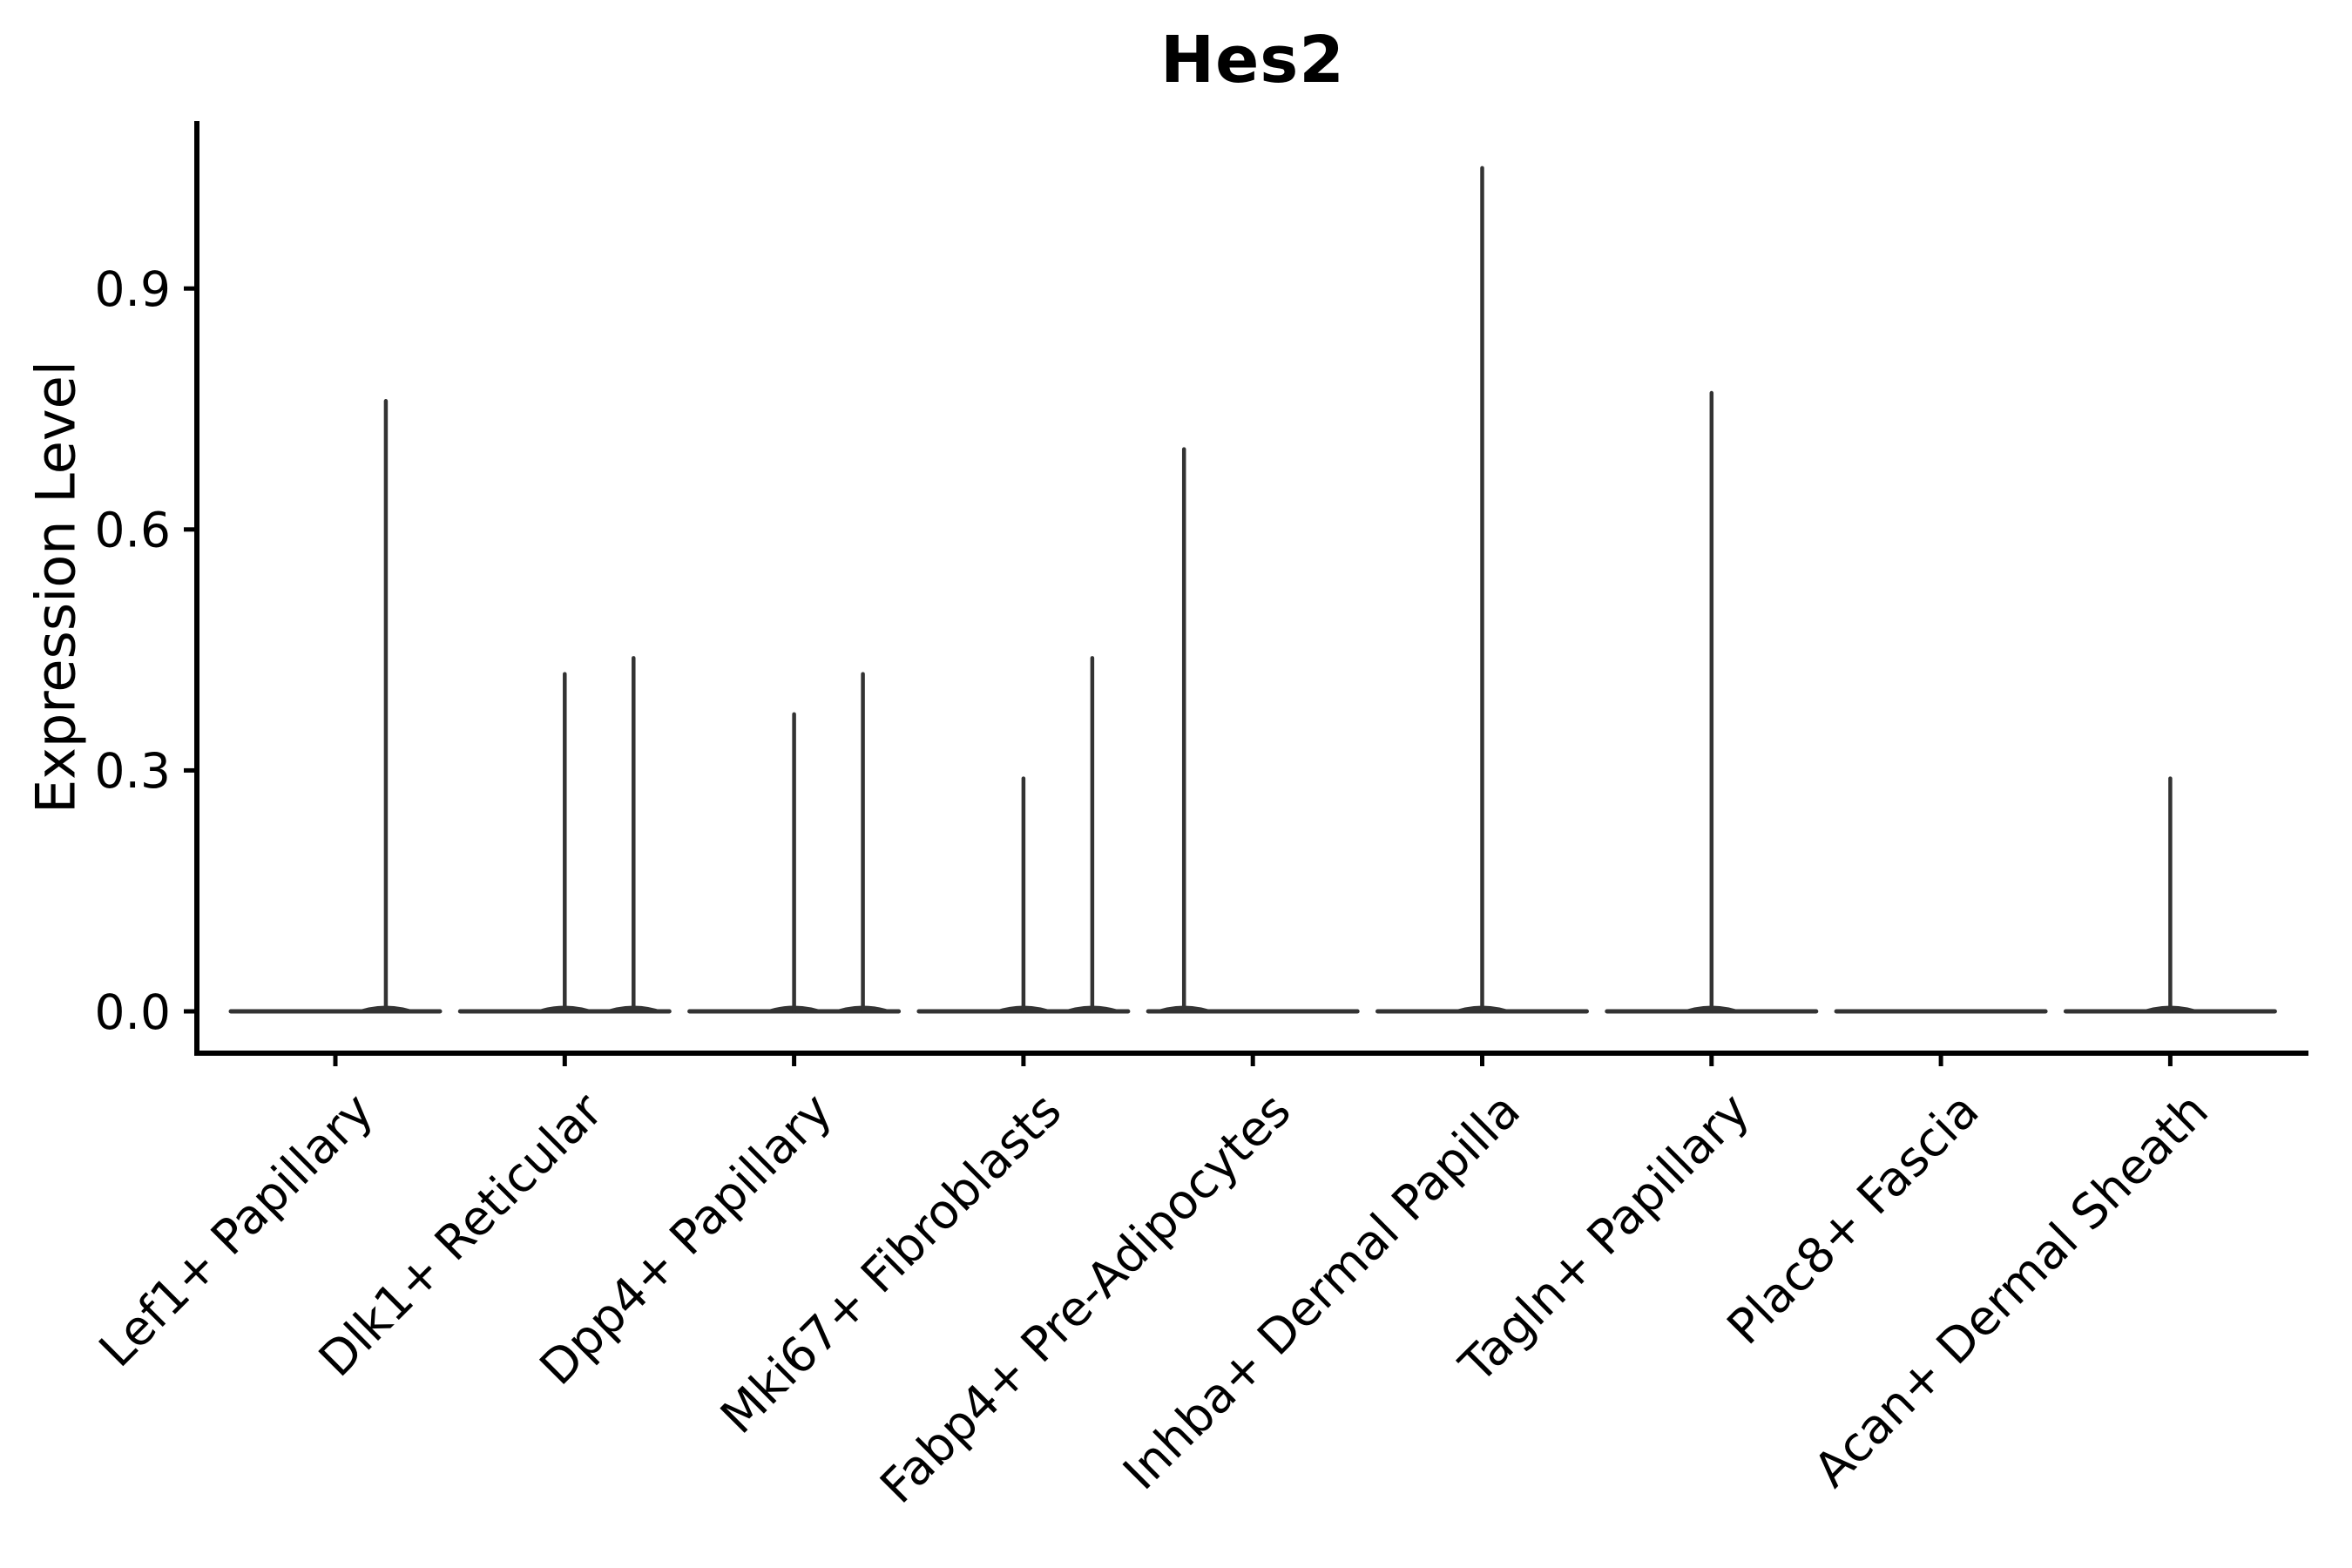 This screenshot has height=1568, width=2352. I want to click on y-tick-label: 0.9, so click(133, 289).